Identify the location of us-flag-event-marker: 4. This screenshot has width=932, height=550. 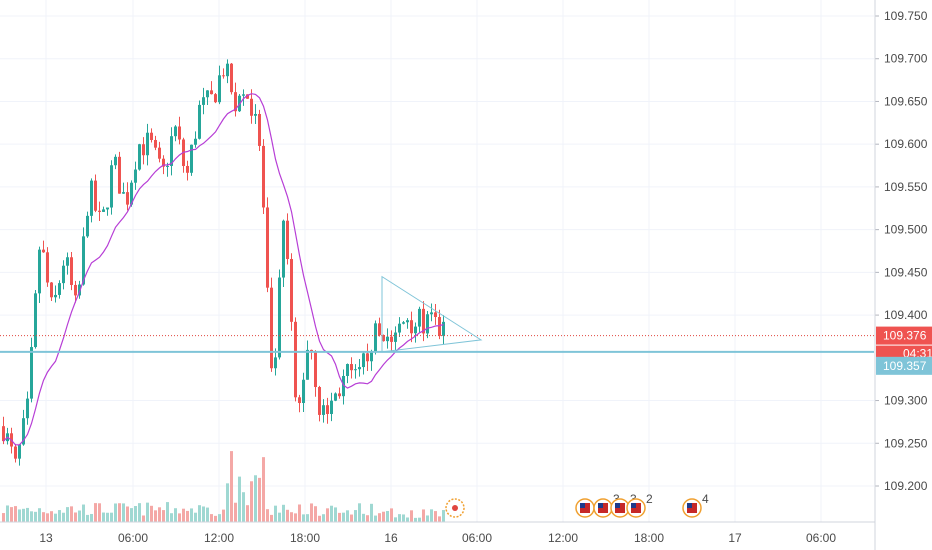
(695, 505).